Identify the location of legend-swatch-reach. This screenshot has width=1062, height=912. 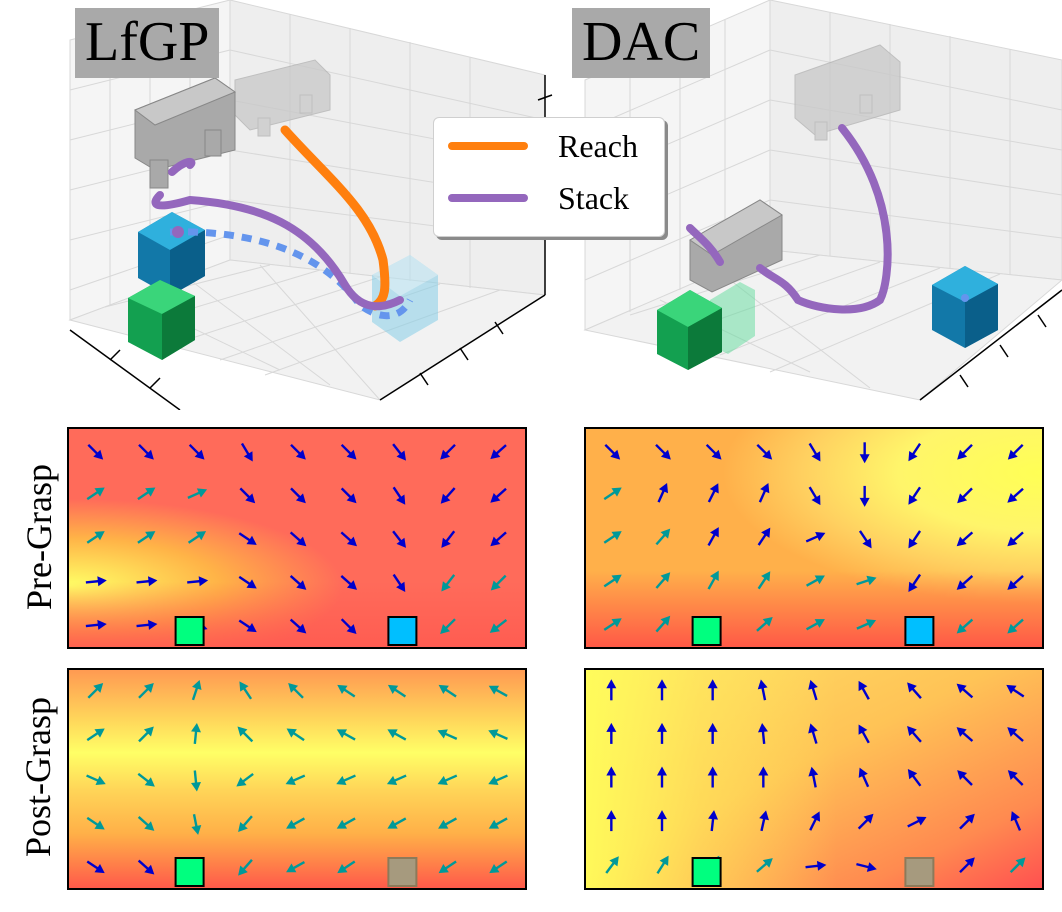
(488, 146).